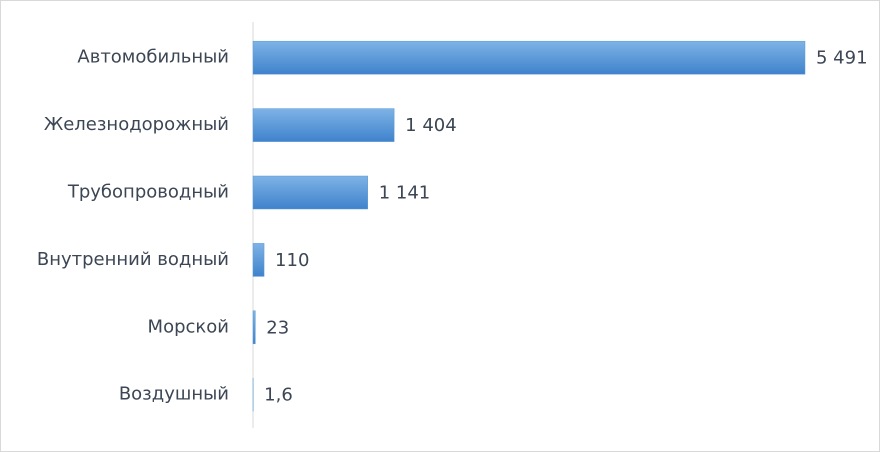  Describe the element at coordinates (278, 395) in the screenshot. I see `value-label: 1,6` at that location.